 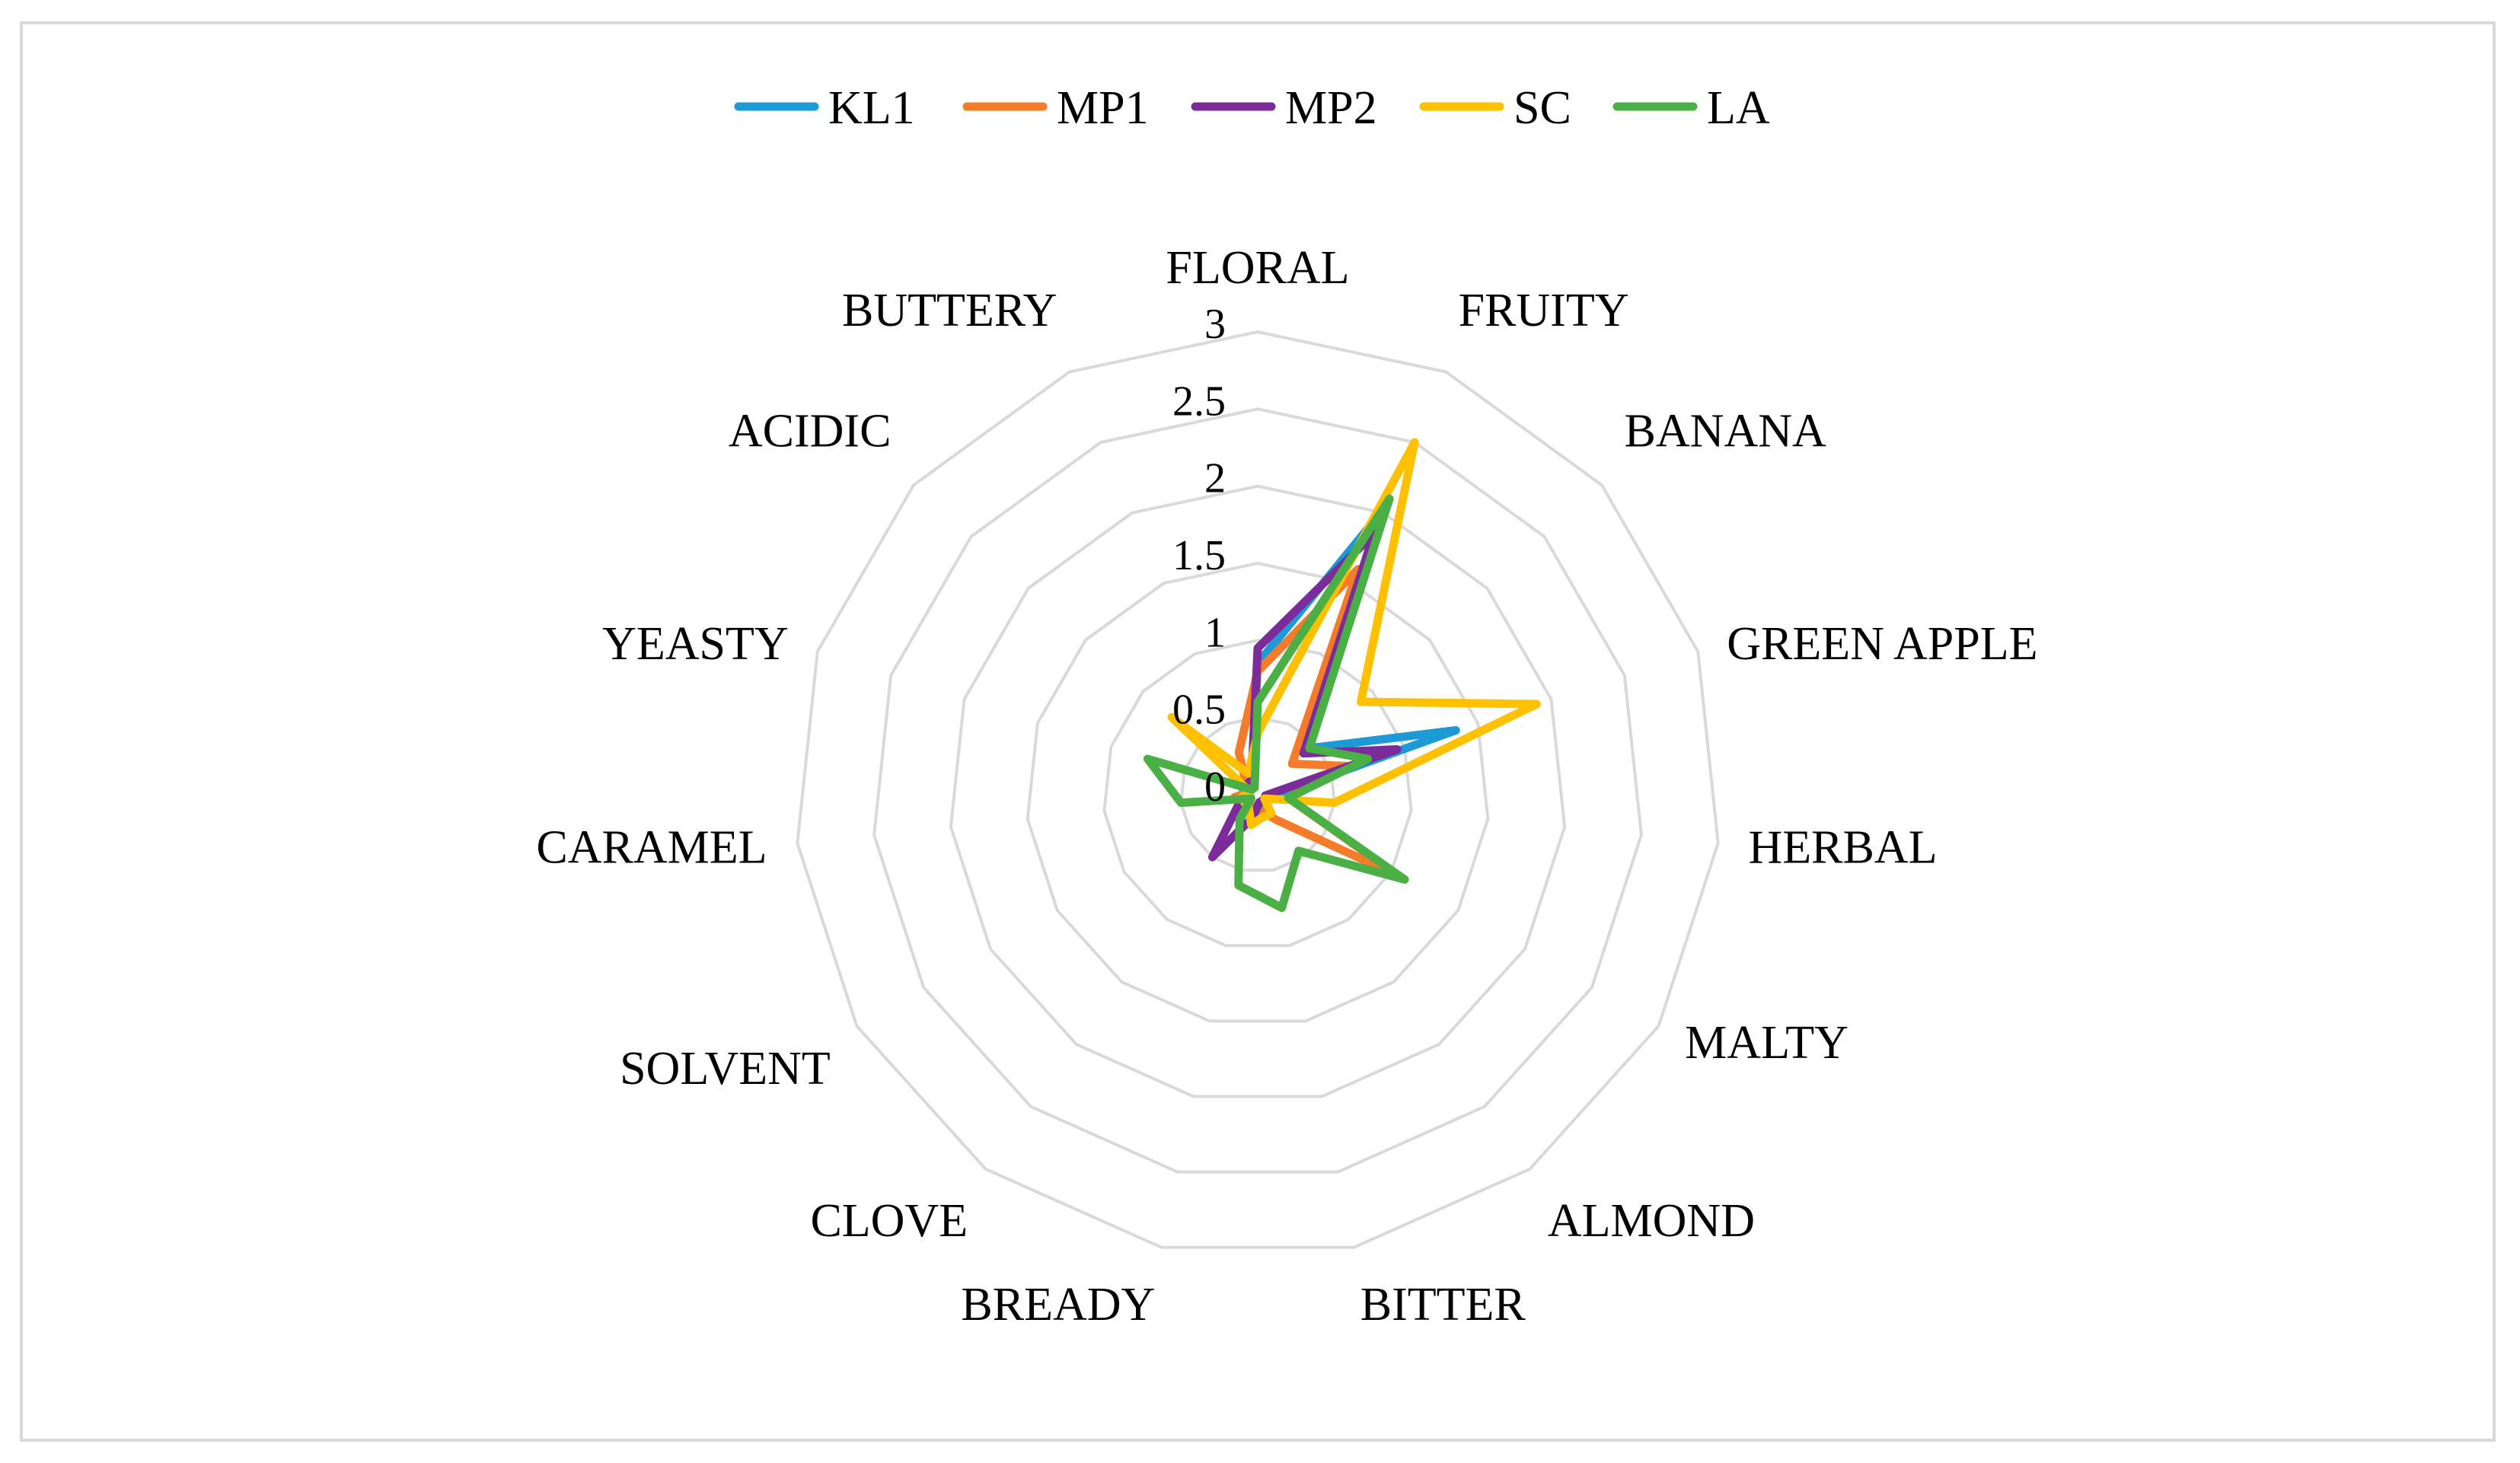 I want to click on category-label: BITTER, so click(x=1443, y=1305).